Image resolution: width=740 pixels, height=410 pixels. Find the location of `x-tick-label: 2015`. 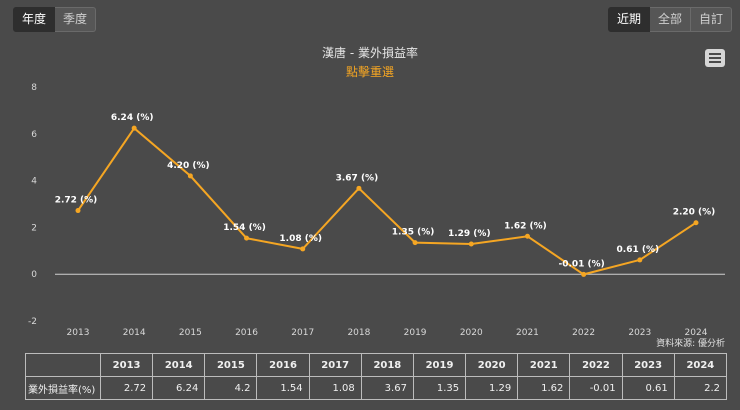

x-tick-label: 2015 is located at coordinates (190, 333).